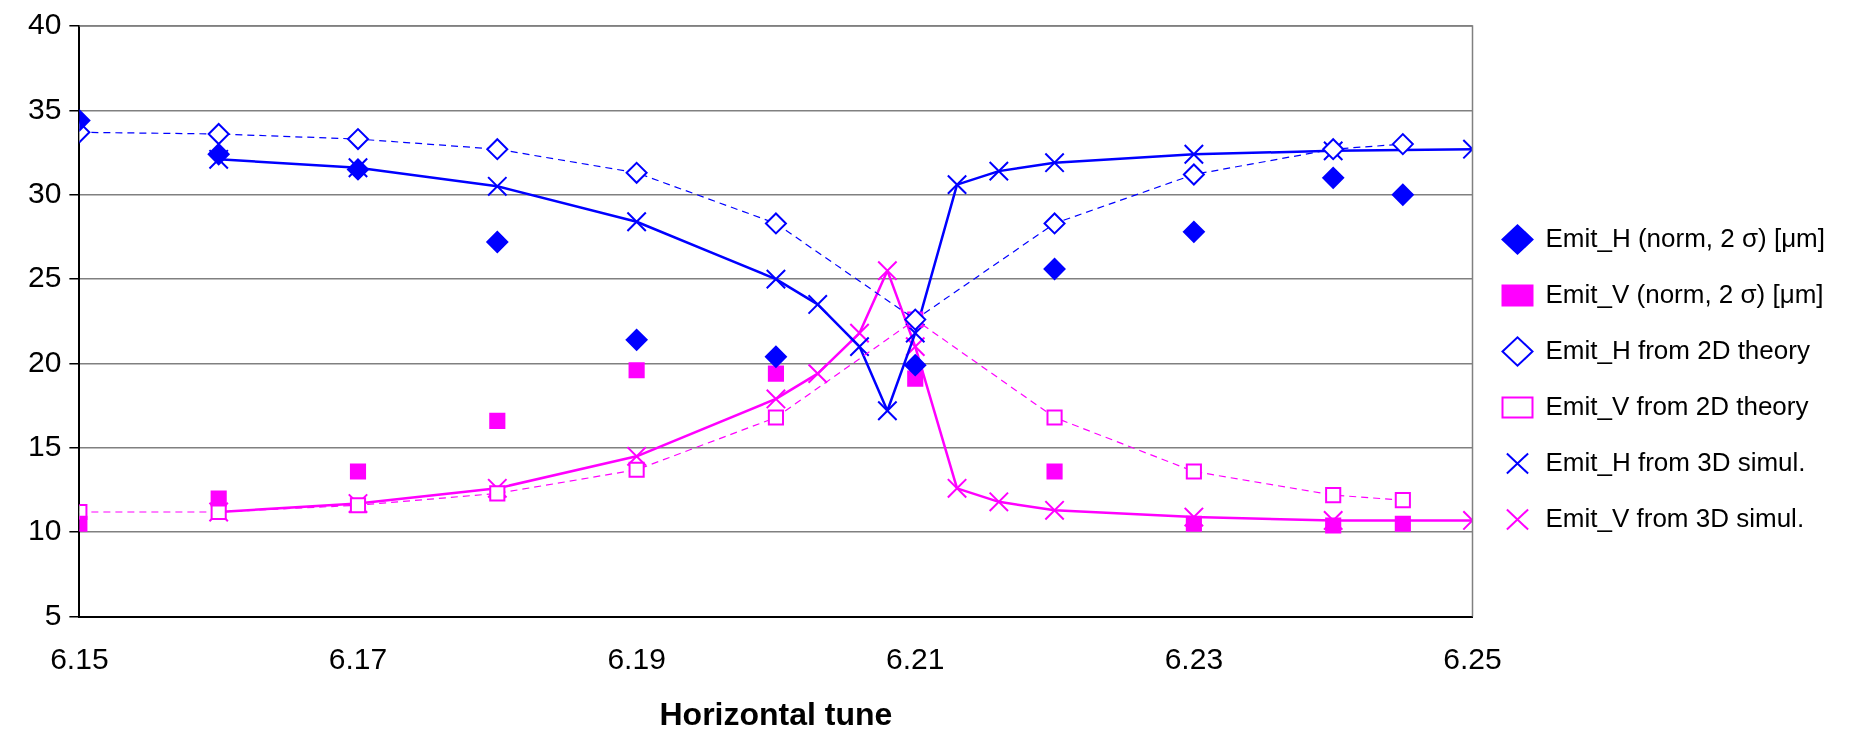 The height and width of the screenshot is (749, 1855). I want to click on y-tick-label: 40, so click(44, 24).